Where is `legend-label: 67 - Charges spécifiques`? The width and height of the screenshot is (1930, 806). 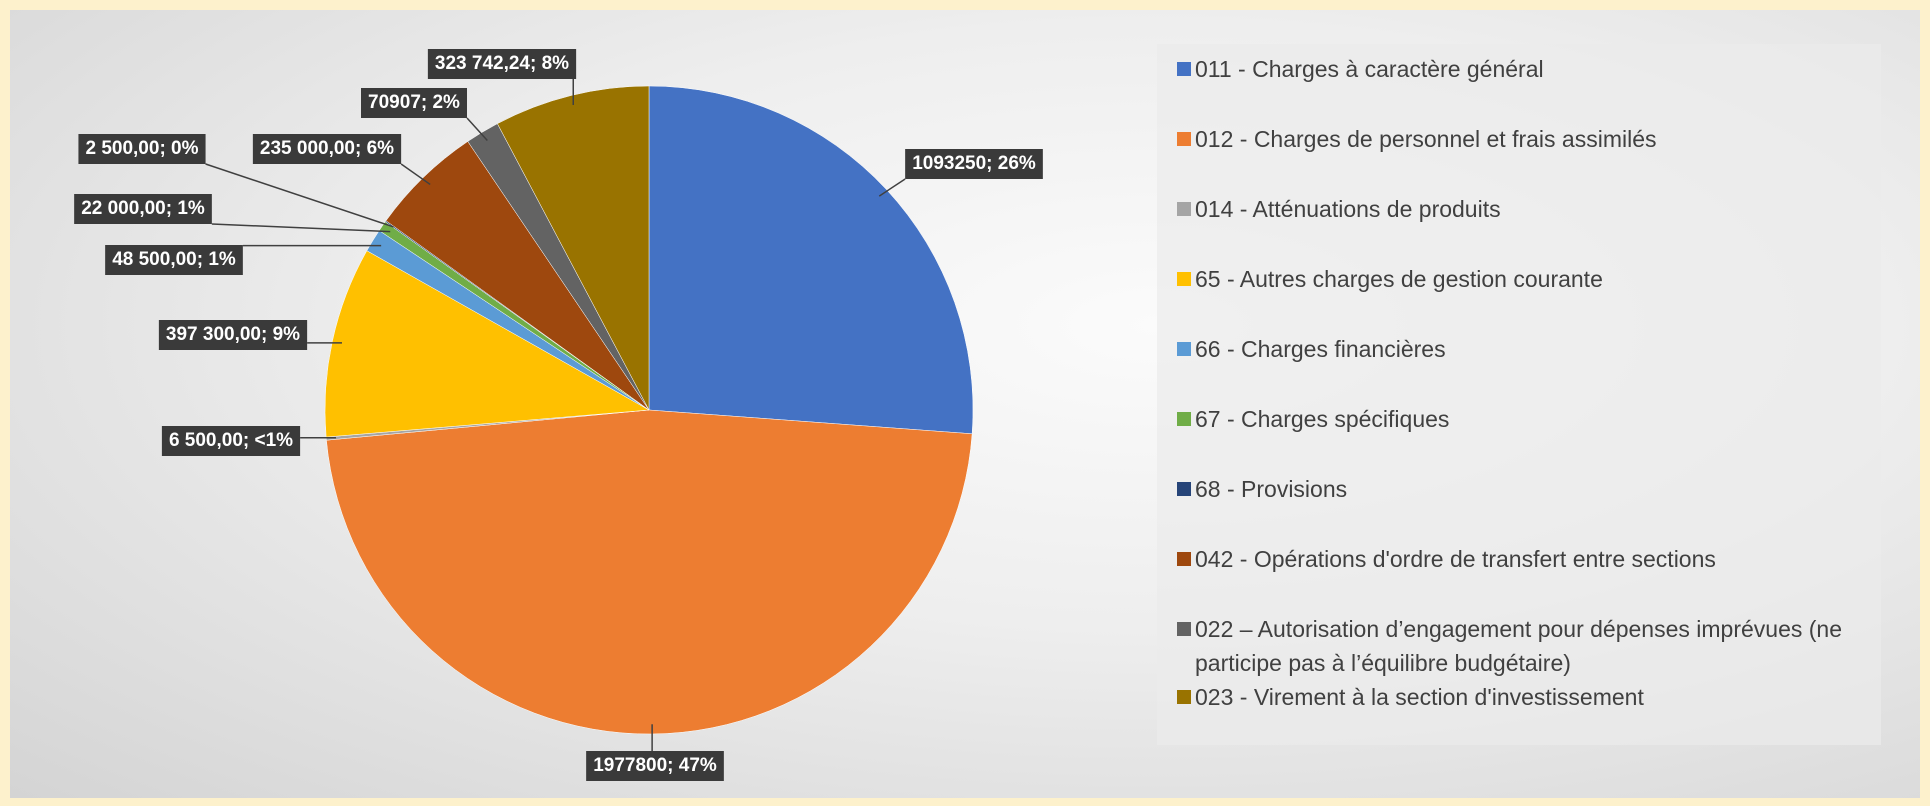 legend-label: 67 - Charges spécifiques is located at coordinates (1322, 419).